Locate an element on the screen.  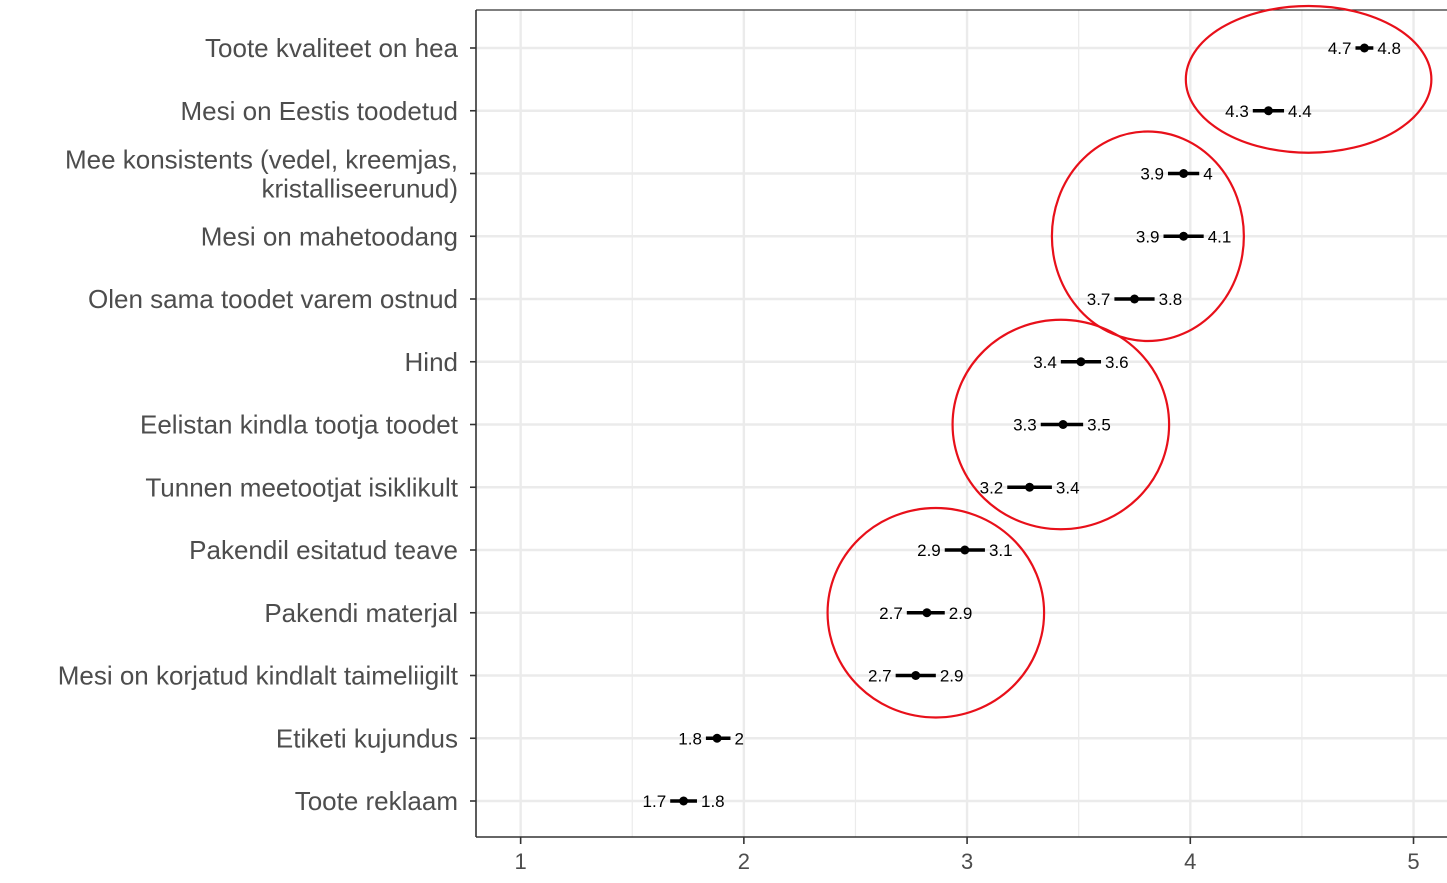
high-value-label: 4.1 is located at coordinates (1220, 236).